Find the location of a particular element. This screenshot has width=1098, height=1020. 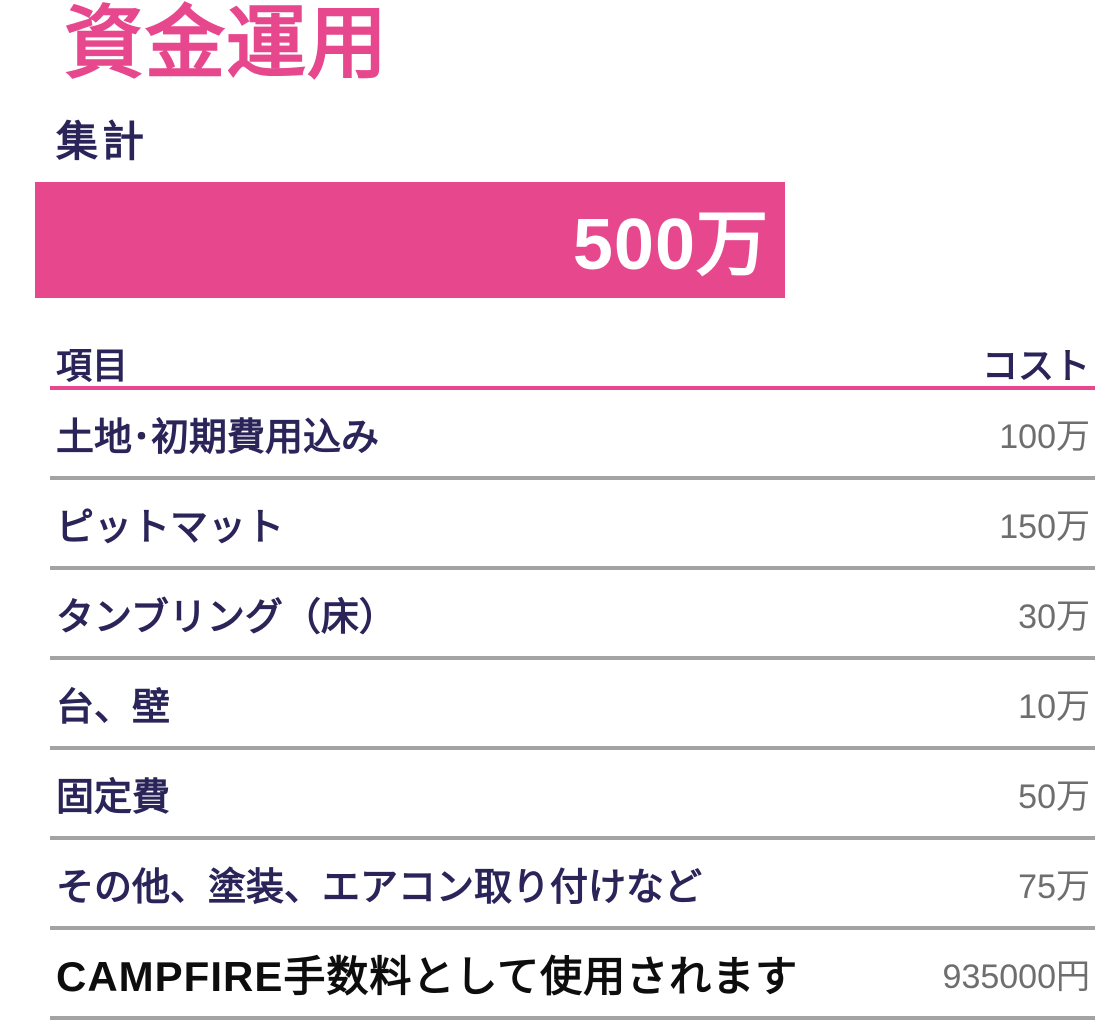

table-row: タンブリング（床） 30万 is located at coordinates (572, 615).